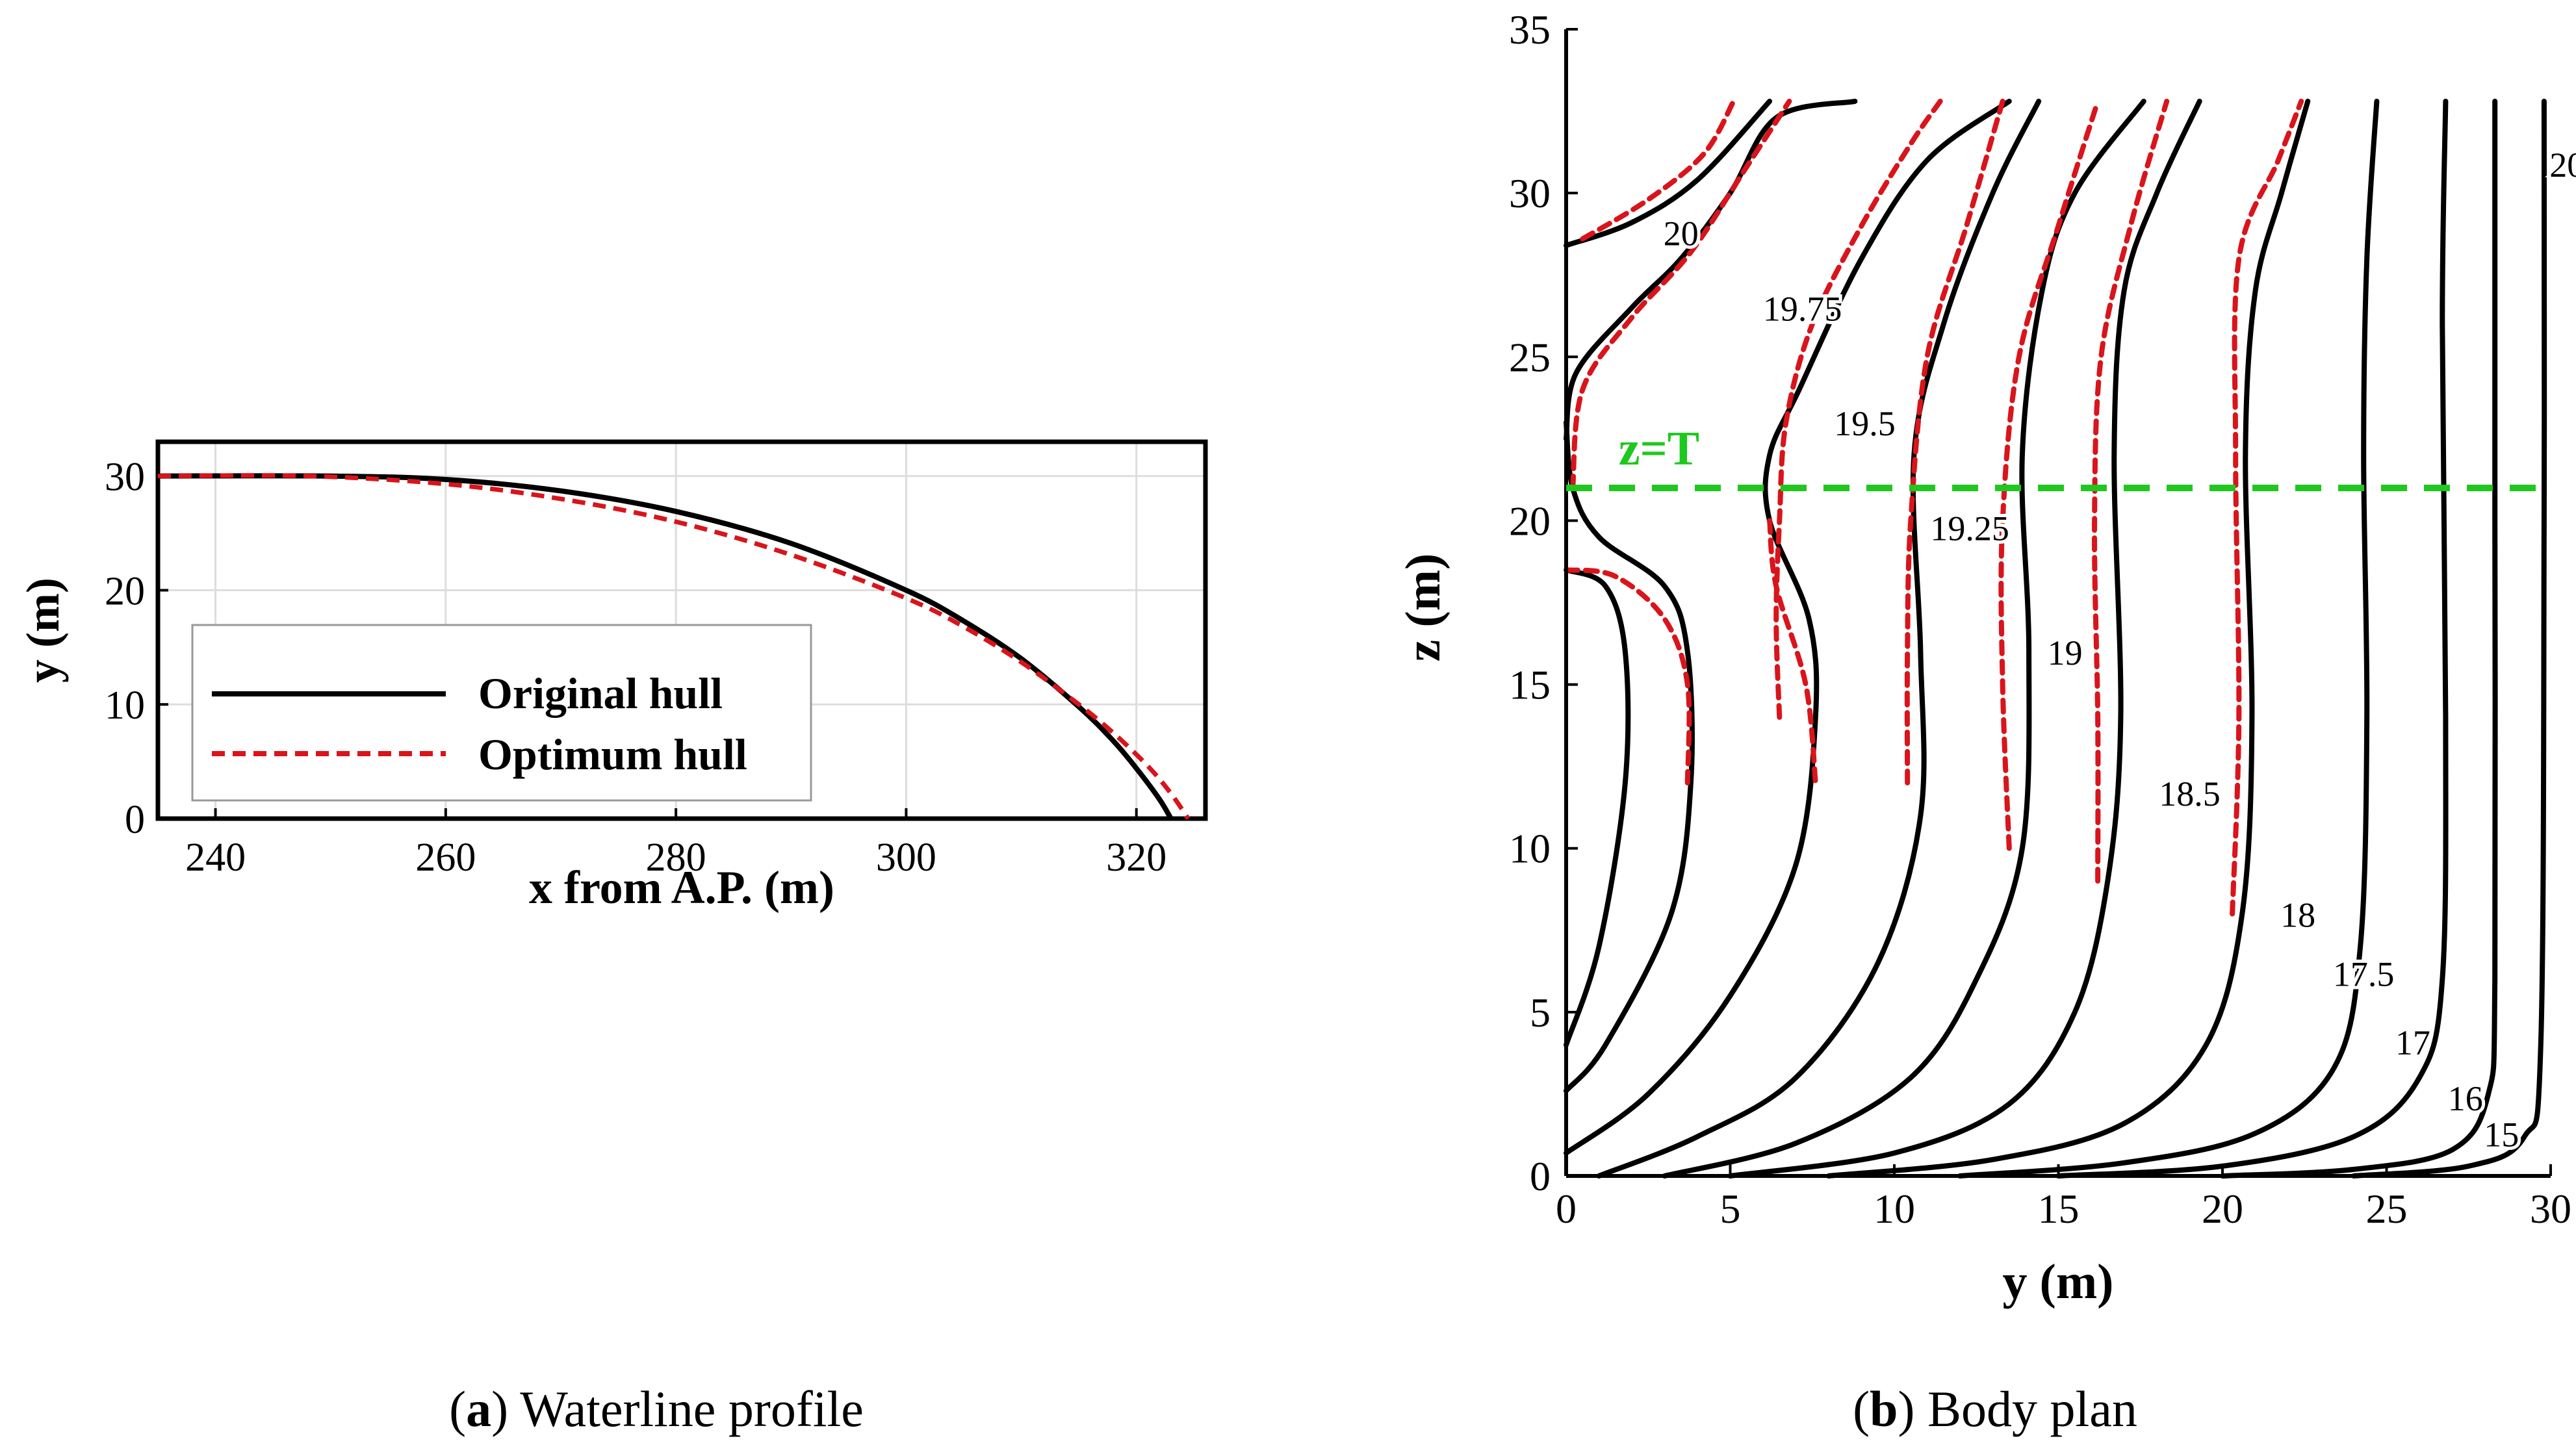  I want to click on panel-a-legend: Original hull Optimum hull, so click(502, 713).